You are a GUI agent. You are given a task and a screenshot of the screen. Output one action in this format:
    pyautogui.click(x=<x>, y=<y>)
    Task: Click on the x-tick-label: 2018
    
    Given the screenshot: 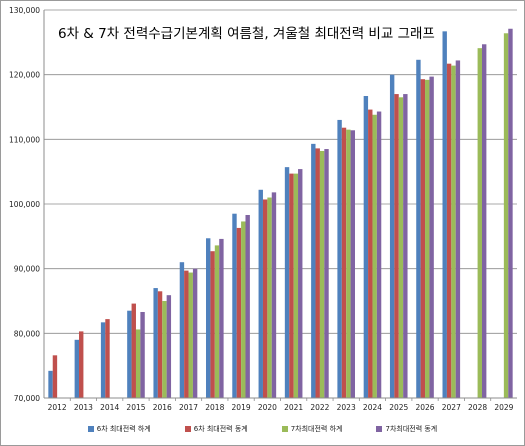 What is the action you would take?
    pyautogui.click(x=214, y=407)
    